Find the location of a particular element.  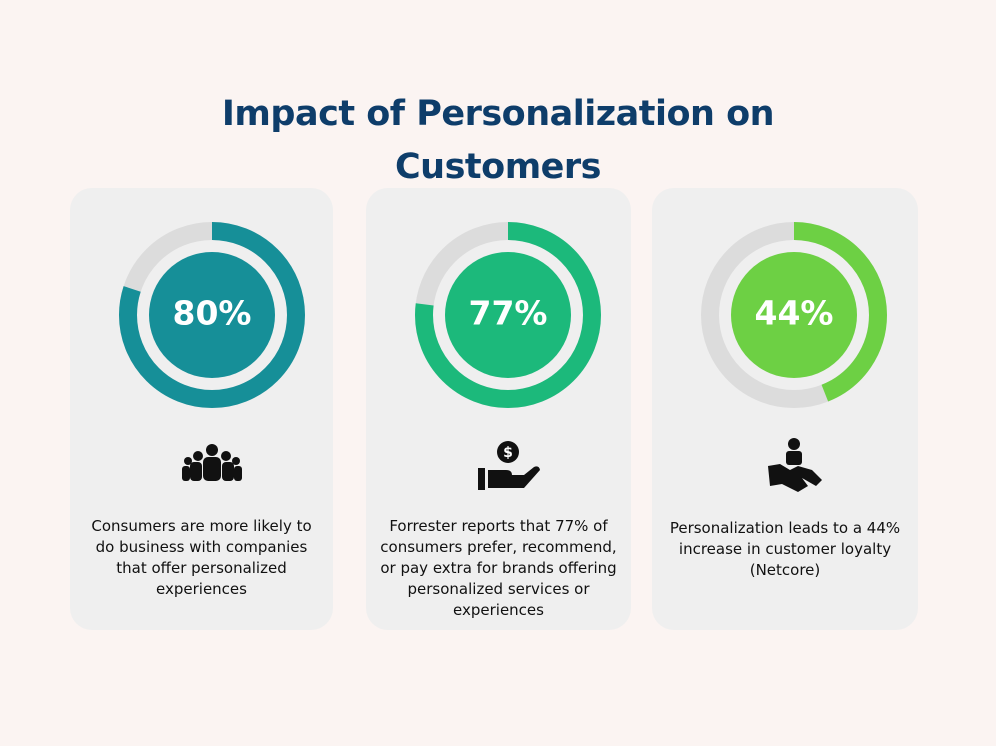

percentage: 80% is located at coordinates (212, 313).